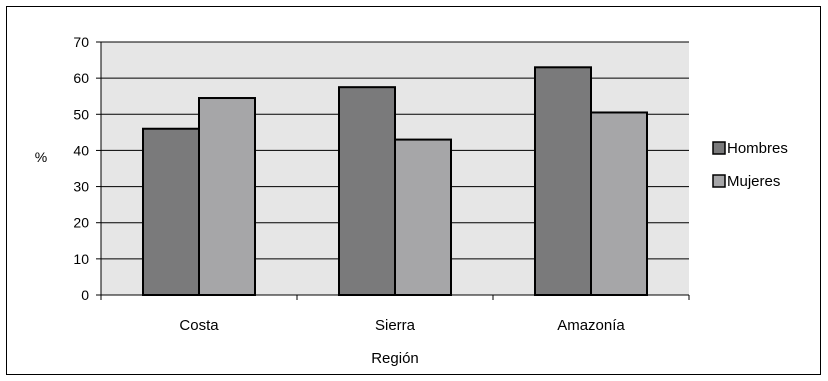 This screenshot has width=828, height=381. I want to click on x-tick-label: Sierra, so click(395, 325).